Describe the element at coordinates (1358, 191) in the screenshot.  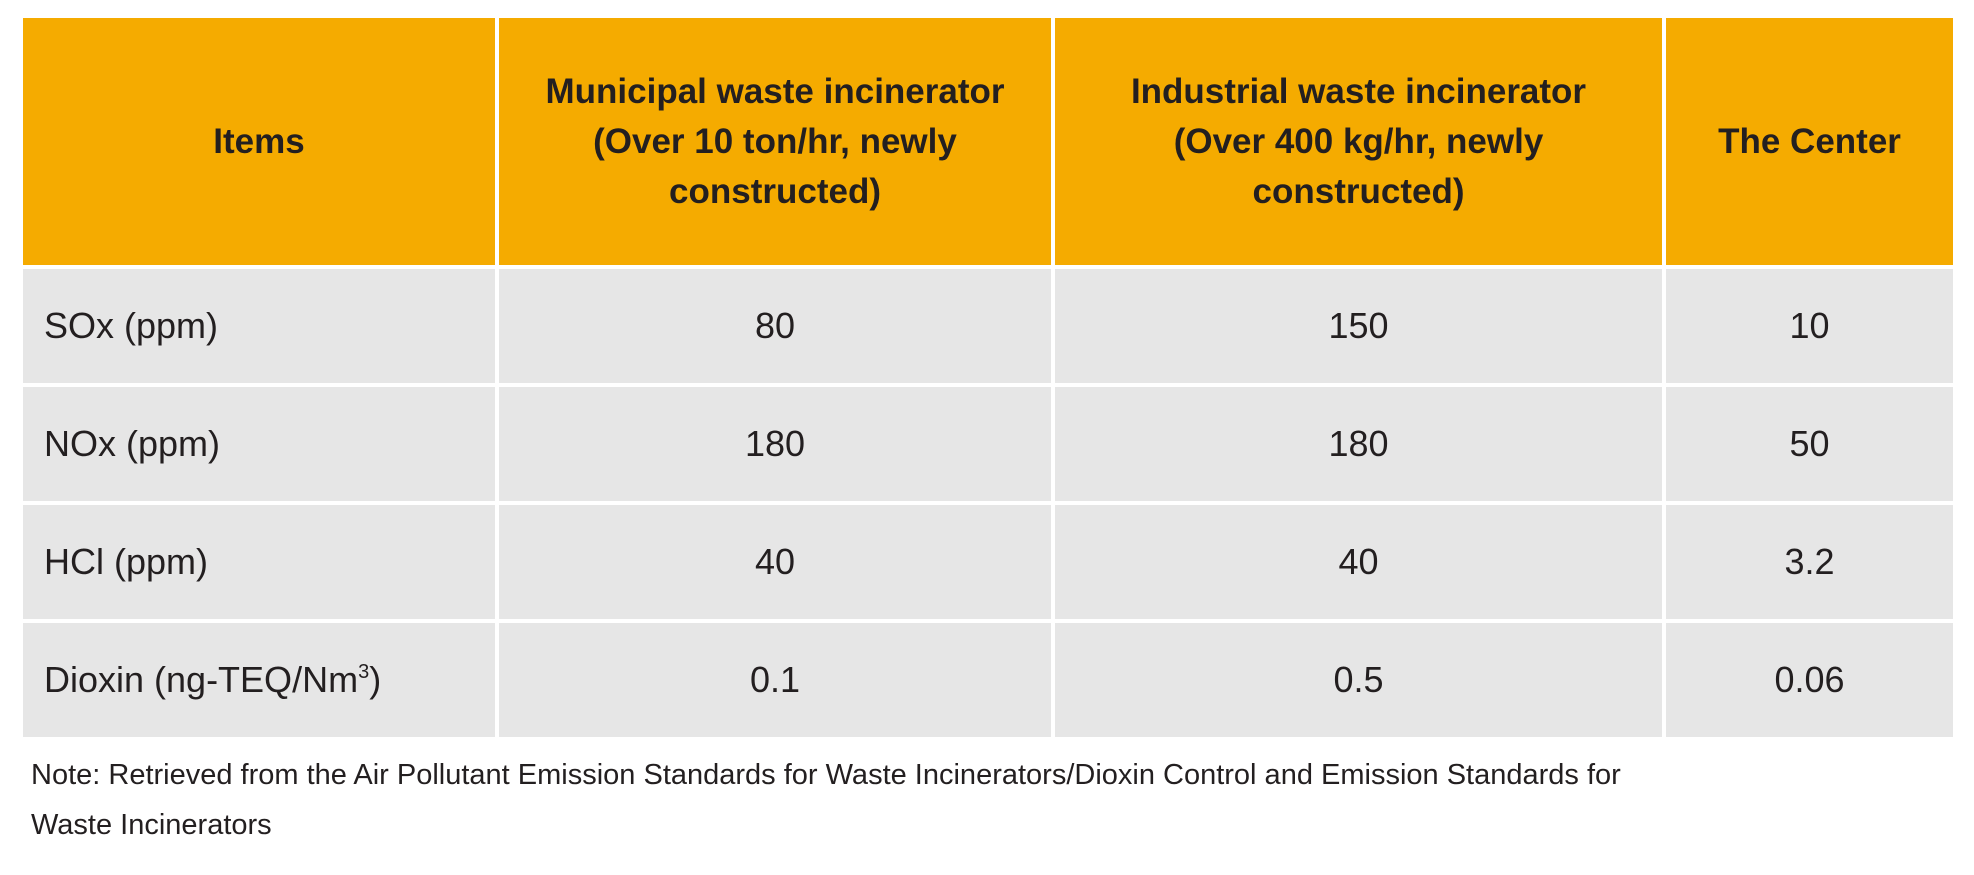
I see `header-industrial-line-3: constructed)` at that location.